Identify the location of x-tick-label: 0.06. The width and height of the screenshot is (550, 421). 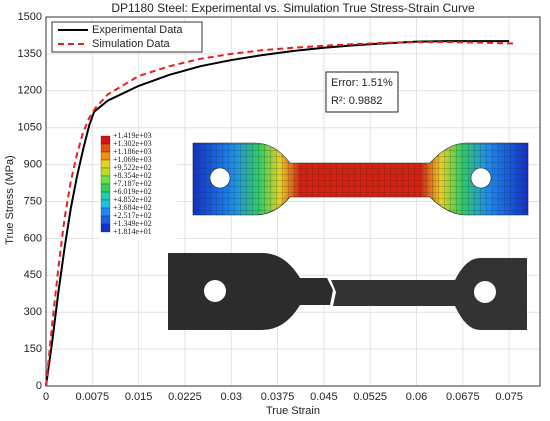
(416, 397).